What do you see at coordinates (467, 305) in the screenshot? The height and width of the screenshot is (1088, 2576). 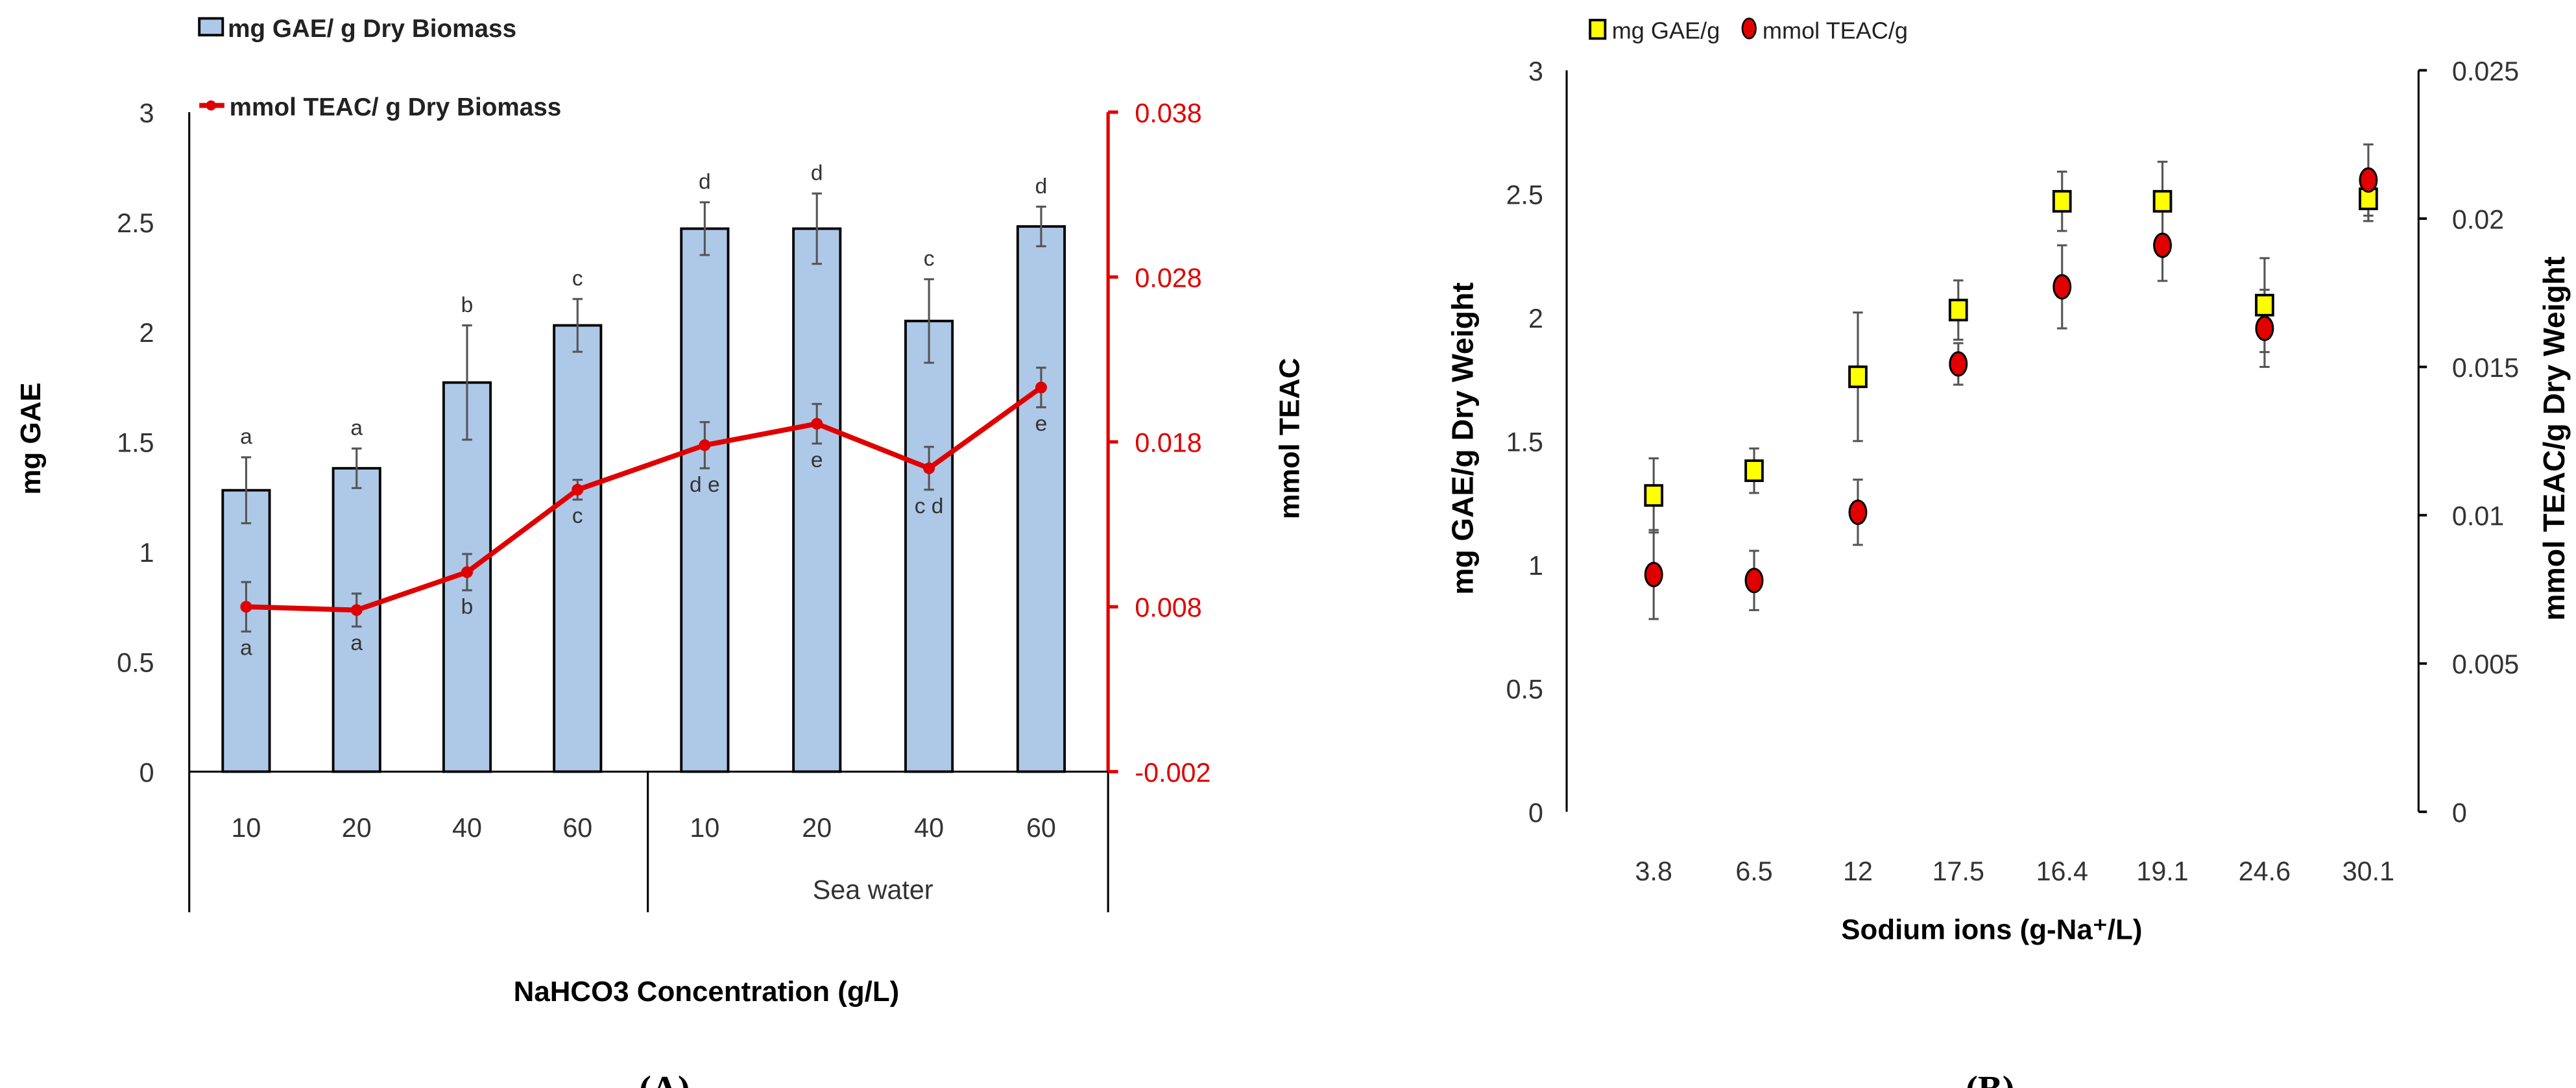 I see `bar-significance-letter: b` at bounding box center [467, 305].